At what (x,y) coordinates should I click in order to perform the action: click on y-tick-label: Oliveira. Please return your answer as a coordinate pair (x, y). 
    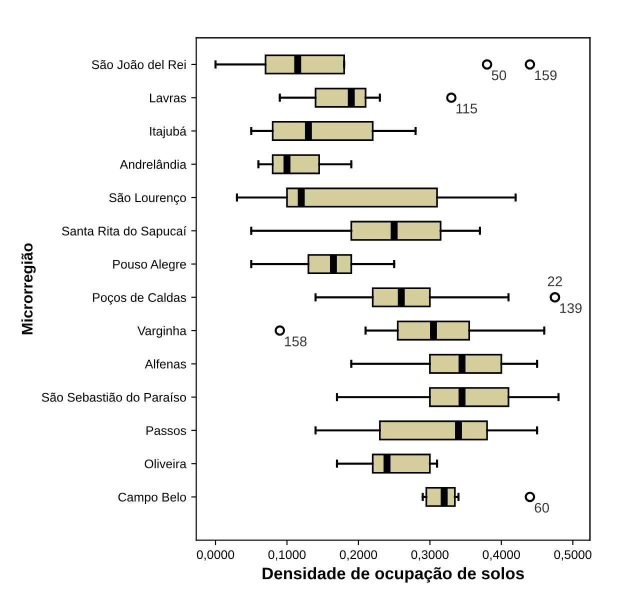
    Looking at the image, I should click on (165, 463).